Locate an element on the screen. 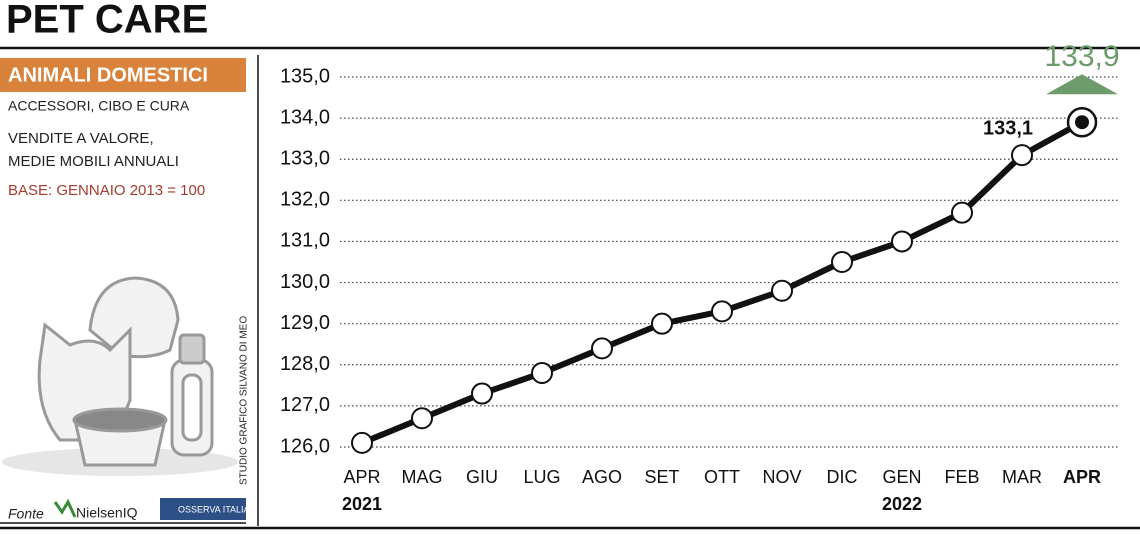  logo-bg is located at coordinates (203, 509).